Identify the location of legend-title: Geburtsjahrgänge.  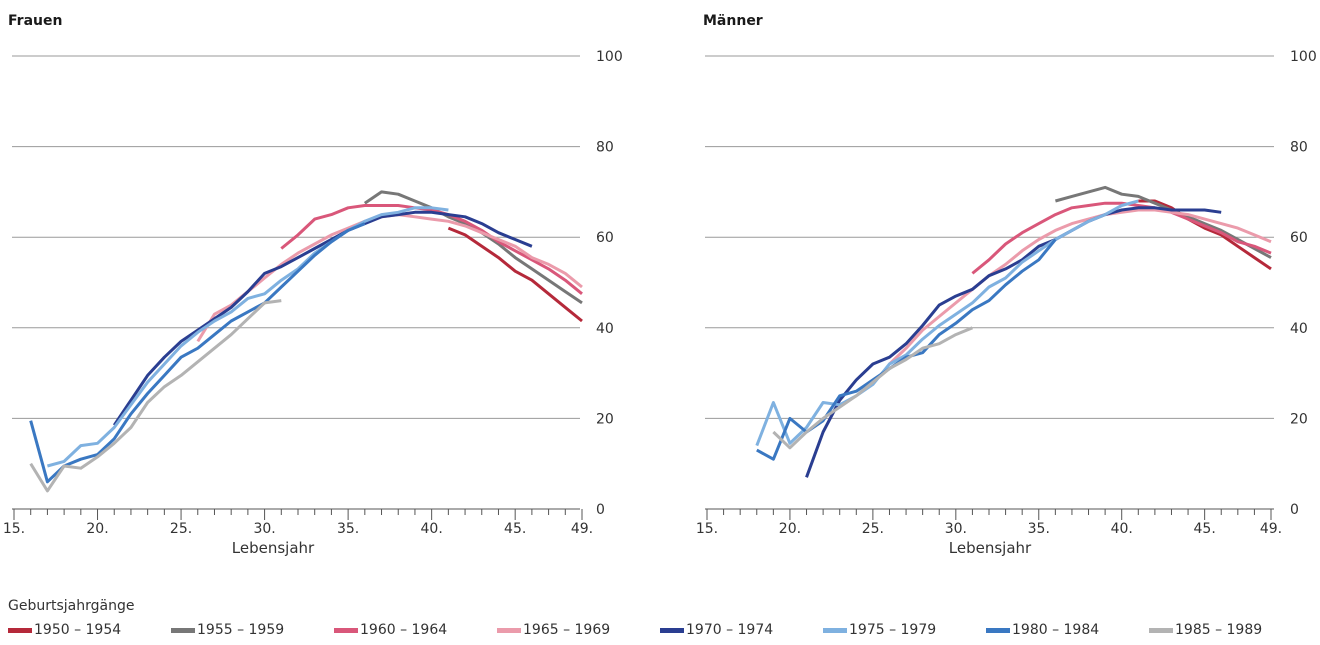
(71, 606).